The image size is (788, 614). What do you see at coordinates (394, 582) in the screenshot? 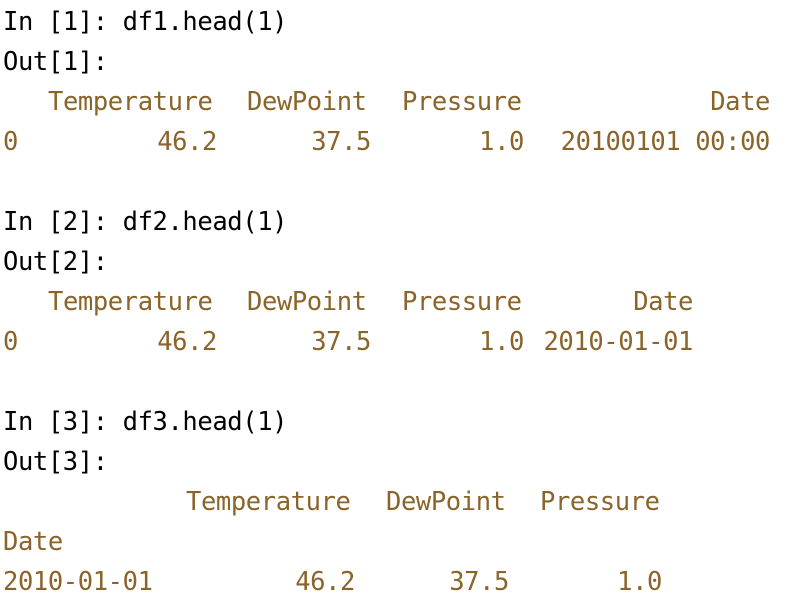
I see `table-row-3: 2010-01-01 46.2 37.5 1.0` at bounding box center [394, 582].